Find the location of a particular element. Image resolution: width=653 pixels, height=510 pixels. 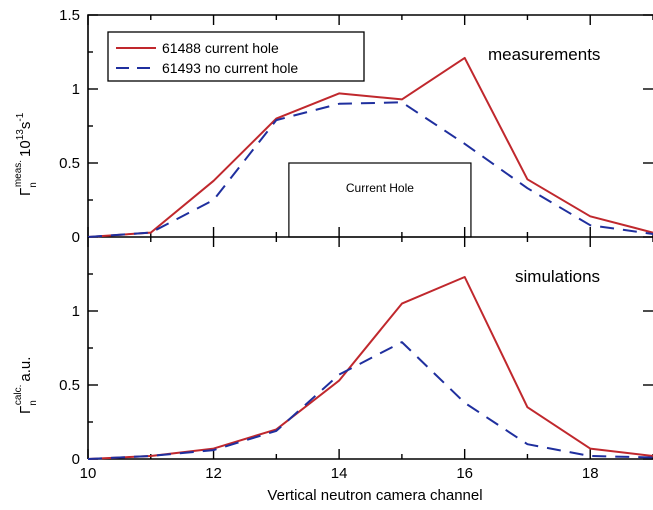

top-y-axis-label: Γn meas. 1013s-1 is located at coordinates (26, 154).